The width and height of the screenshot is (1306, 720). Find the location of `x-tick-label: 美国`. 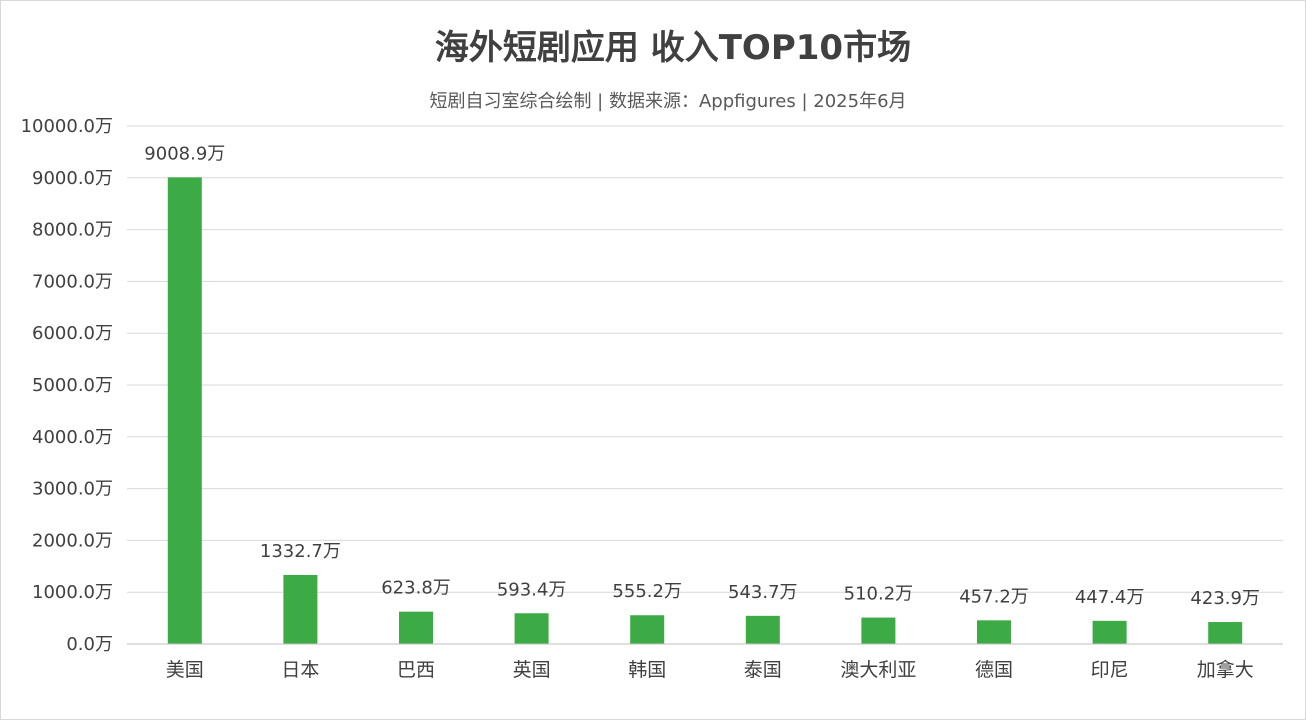

x-tick-label: 美国 is located at coordinates (185, 670).